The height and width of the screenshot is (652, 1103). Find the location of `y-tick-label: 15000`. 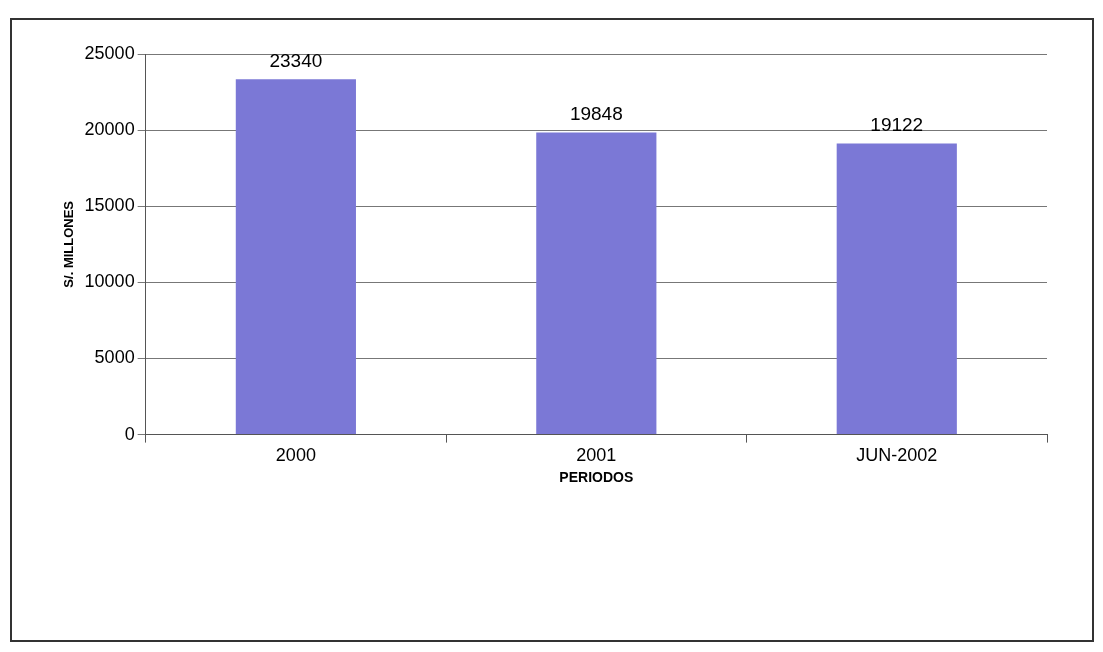

y-tick-label: 15000 is located at coordinates (109, 205).